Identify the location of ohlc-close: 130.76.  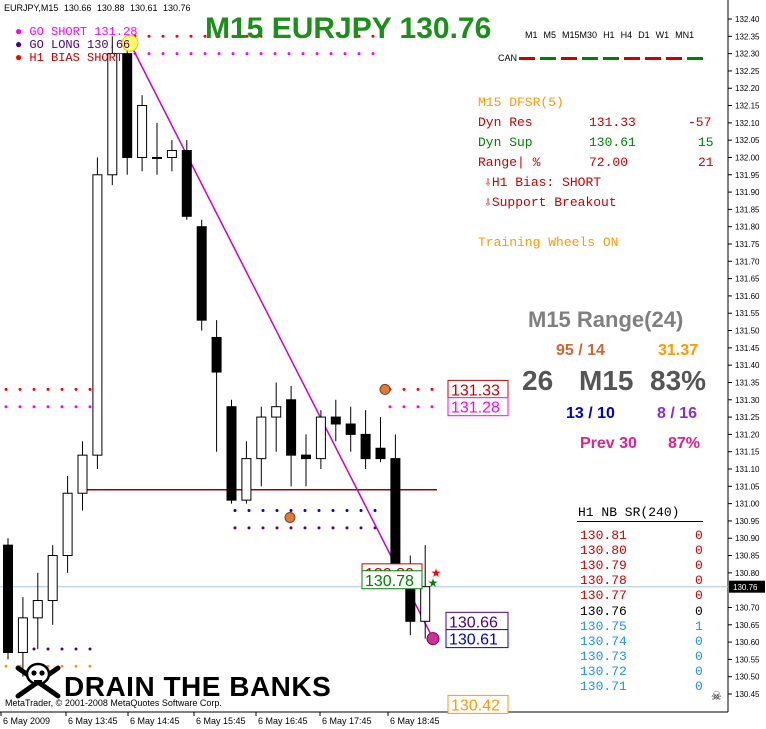
(177, 8).